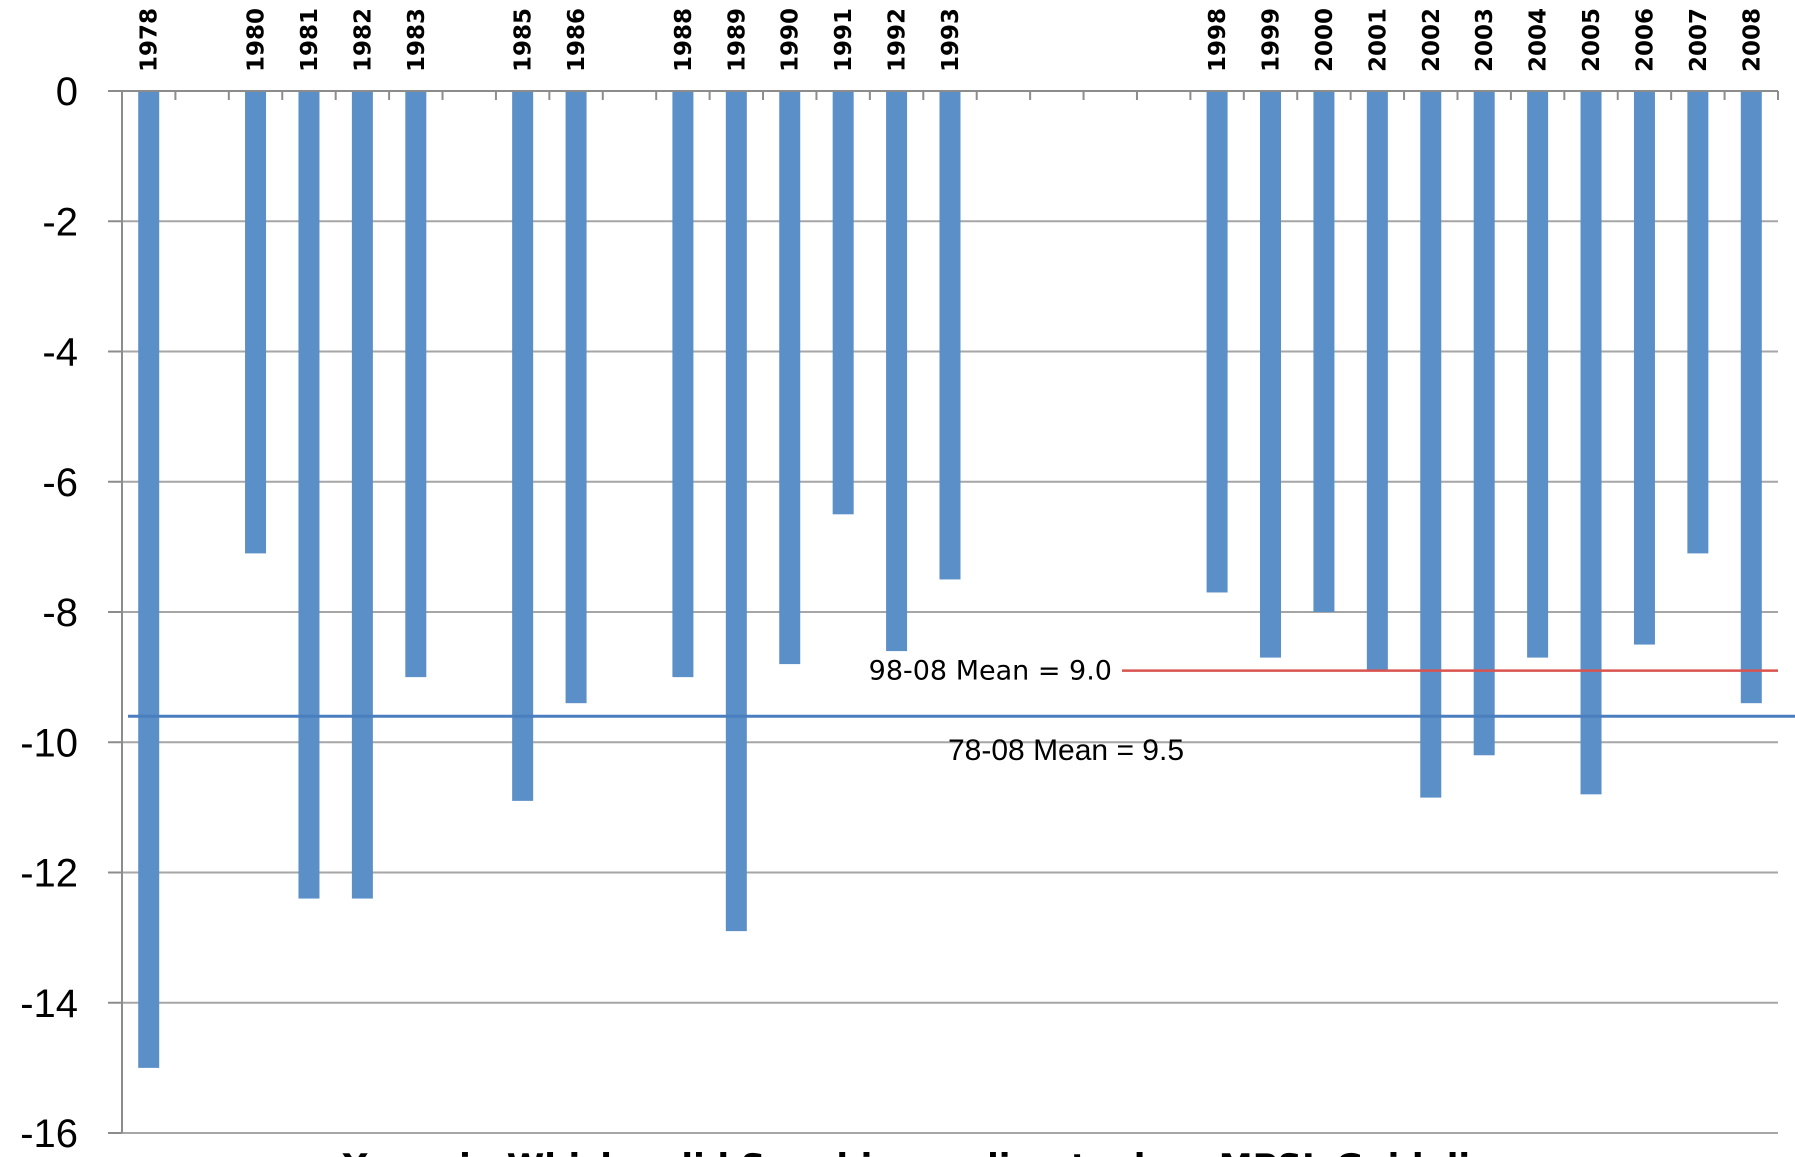 The image size is (1795, 1157). I want to click on x-tick-label: 1993, so click(951, 40).